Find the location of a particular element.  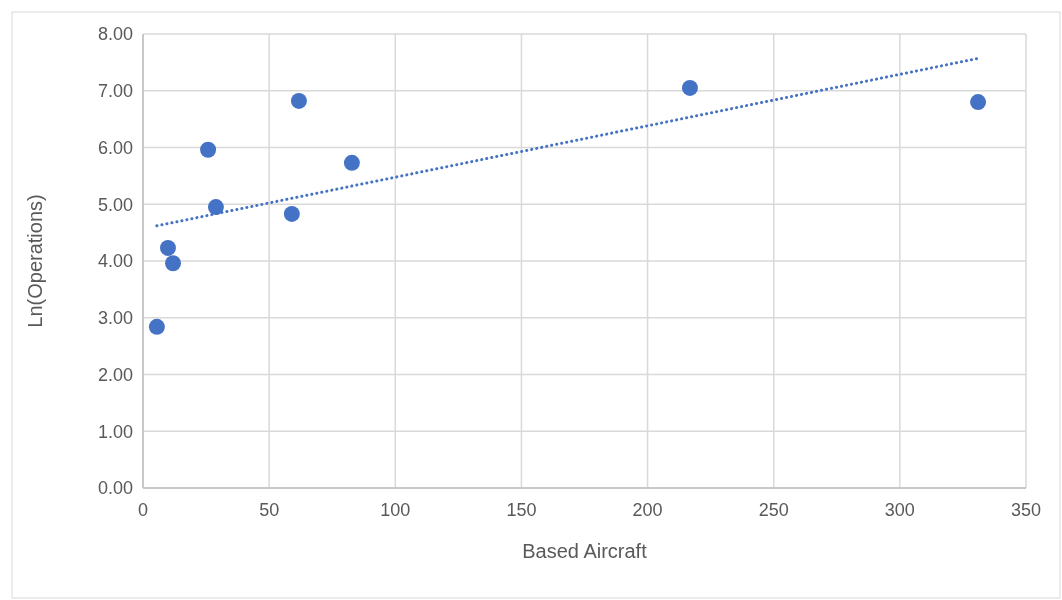

y-tick-label: 0.00 is located at coordinates (115, 488).